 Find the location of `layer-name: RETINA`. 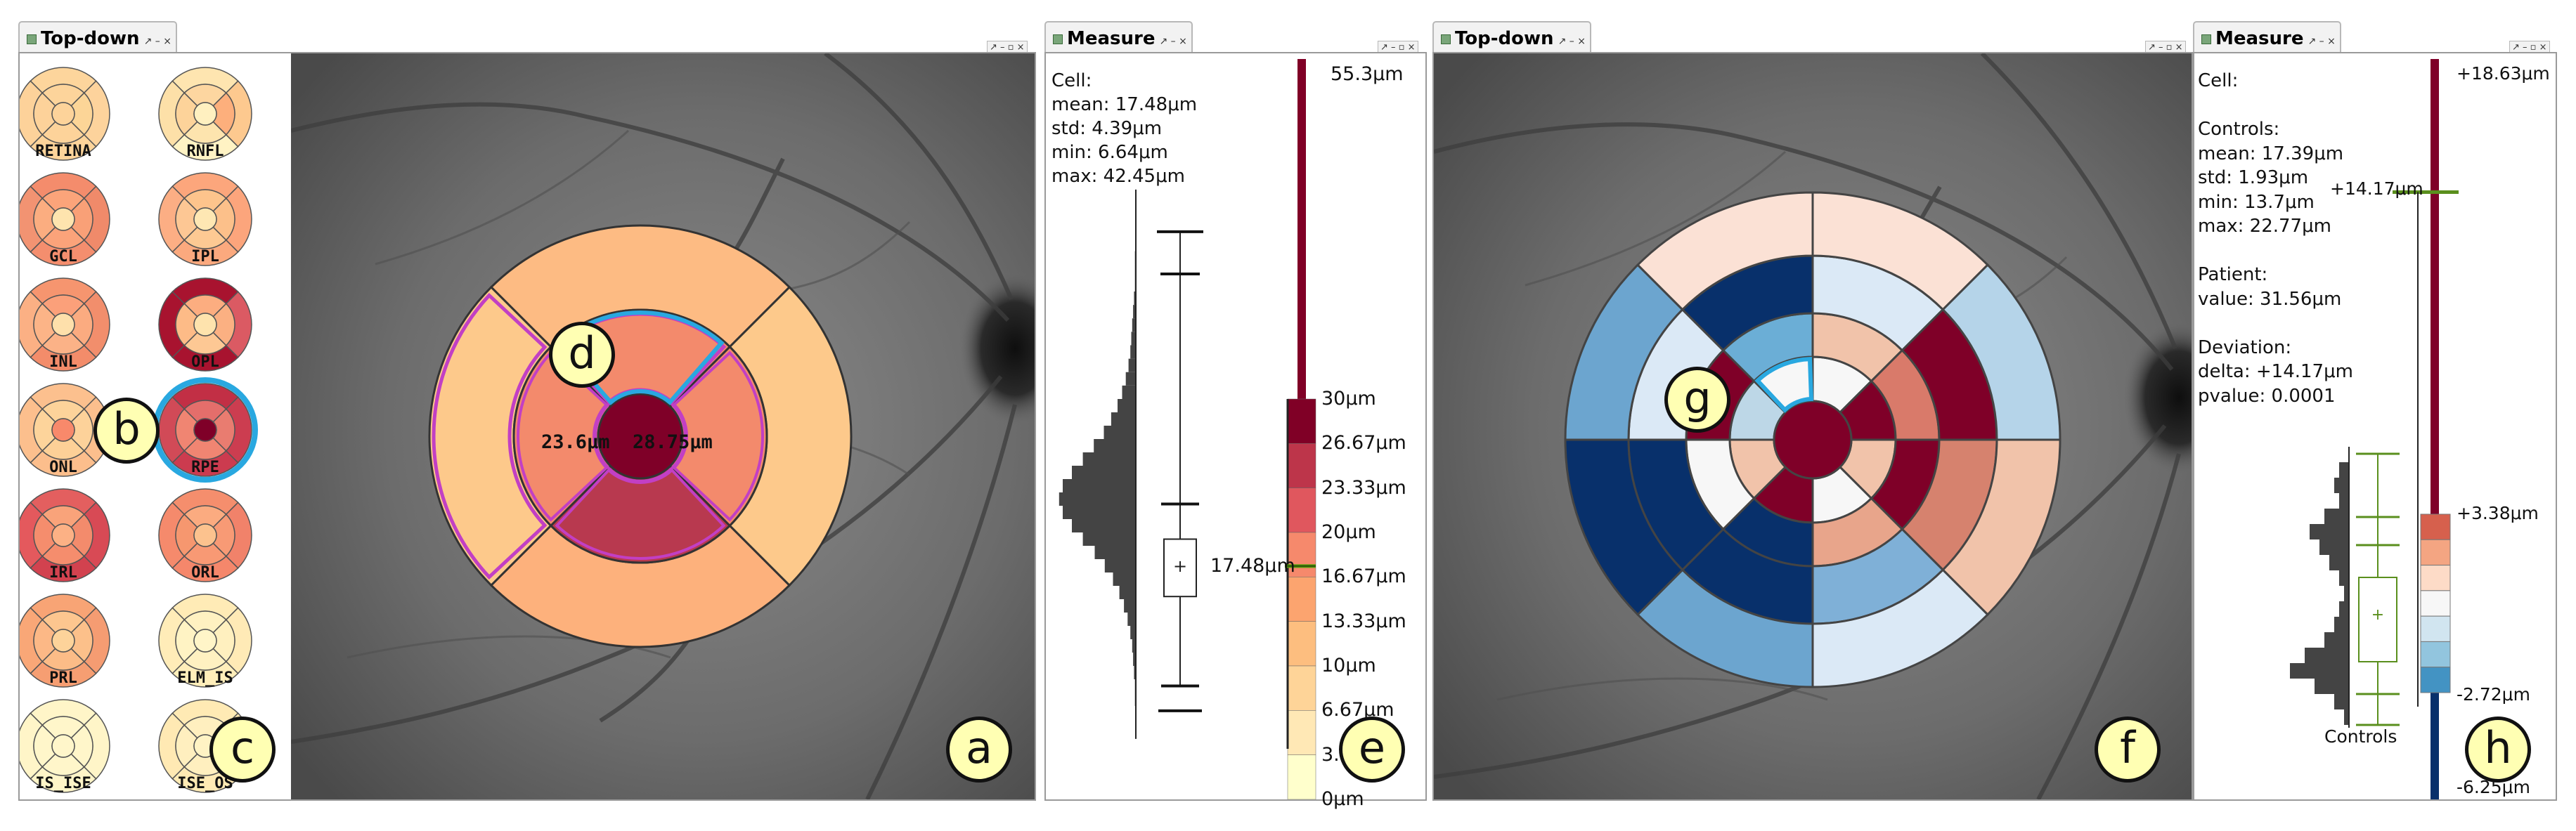

layer-name: RETINA is located at coordinates (63, 151).